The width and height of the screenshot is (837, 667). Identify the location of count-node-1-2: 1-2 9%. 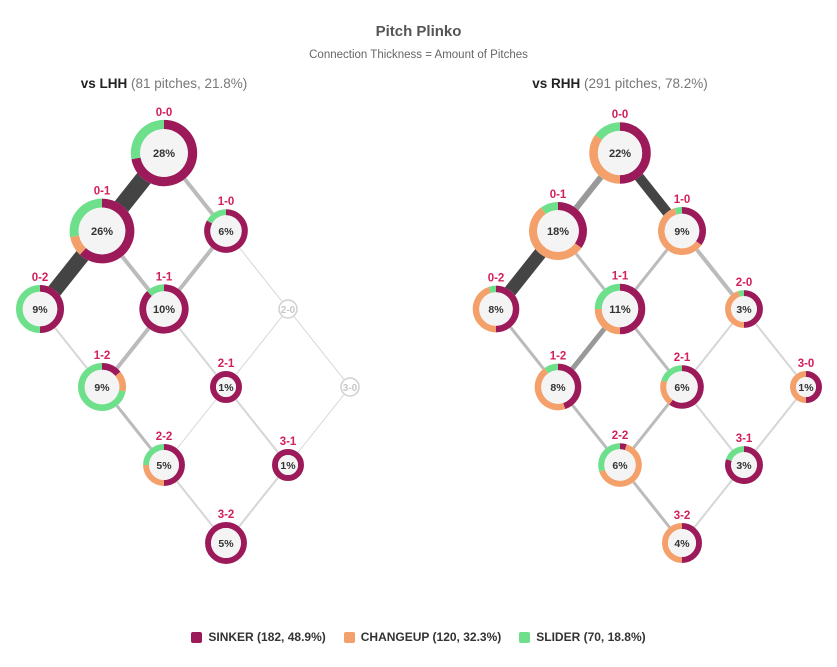
(102, 380).